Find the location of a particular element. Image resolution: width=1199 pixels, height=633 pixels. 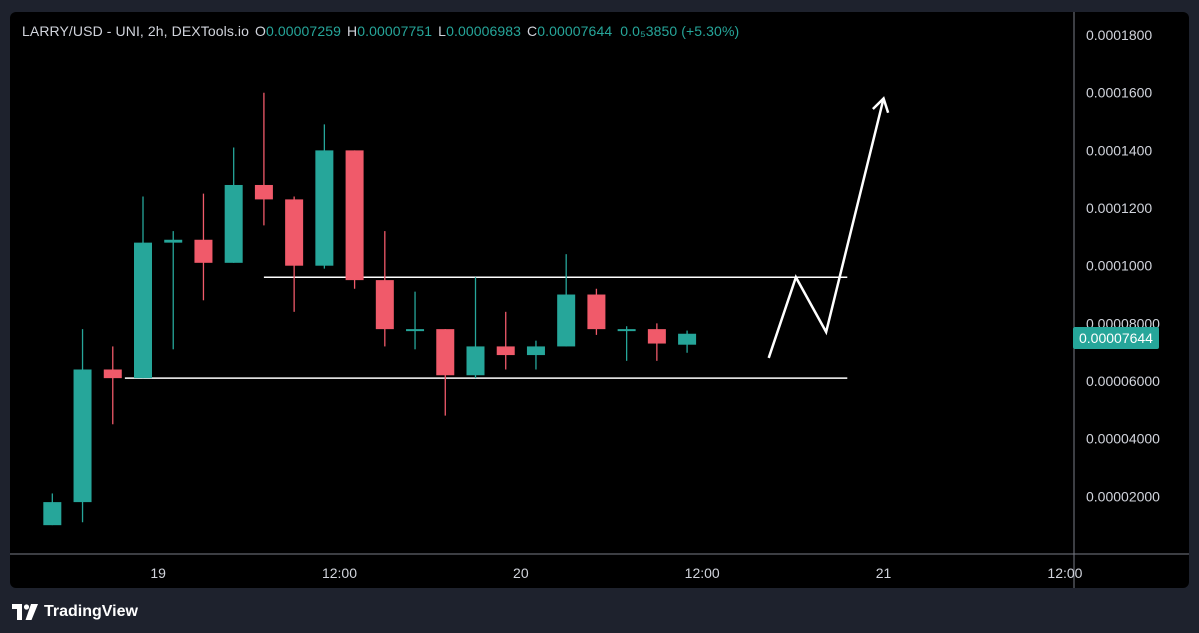

legend-symbol: LARRY/USD - UNI, 2h, DEXTools.io is located at coordinates (136, 31).